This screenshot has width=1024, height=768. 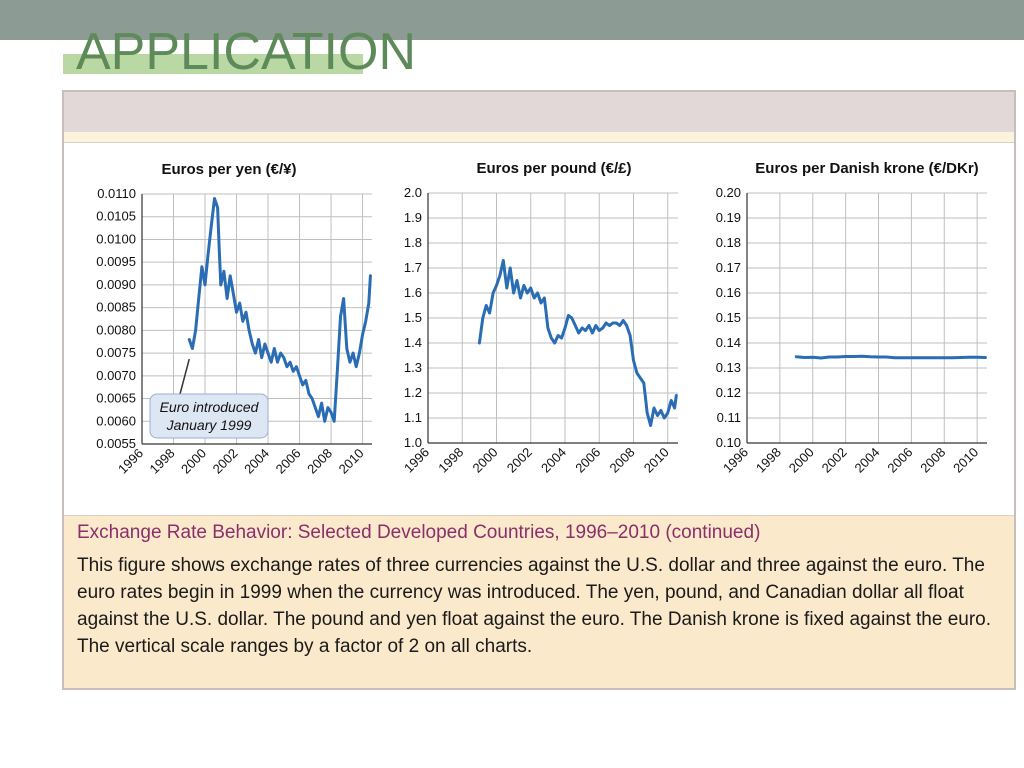 What do you see at coordinates (209, 425) in the screenshot?
I see `annotation-text: January 1999` at bounding box center [209, 425].